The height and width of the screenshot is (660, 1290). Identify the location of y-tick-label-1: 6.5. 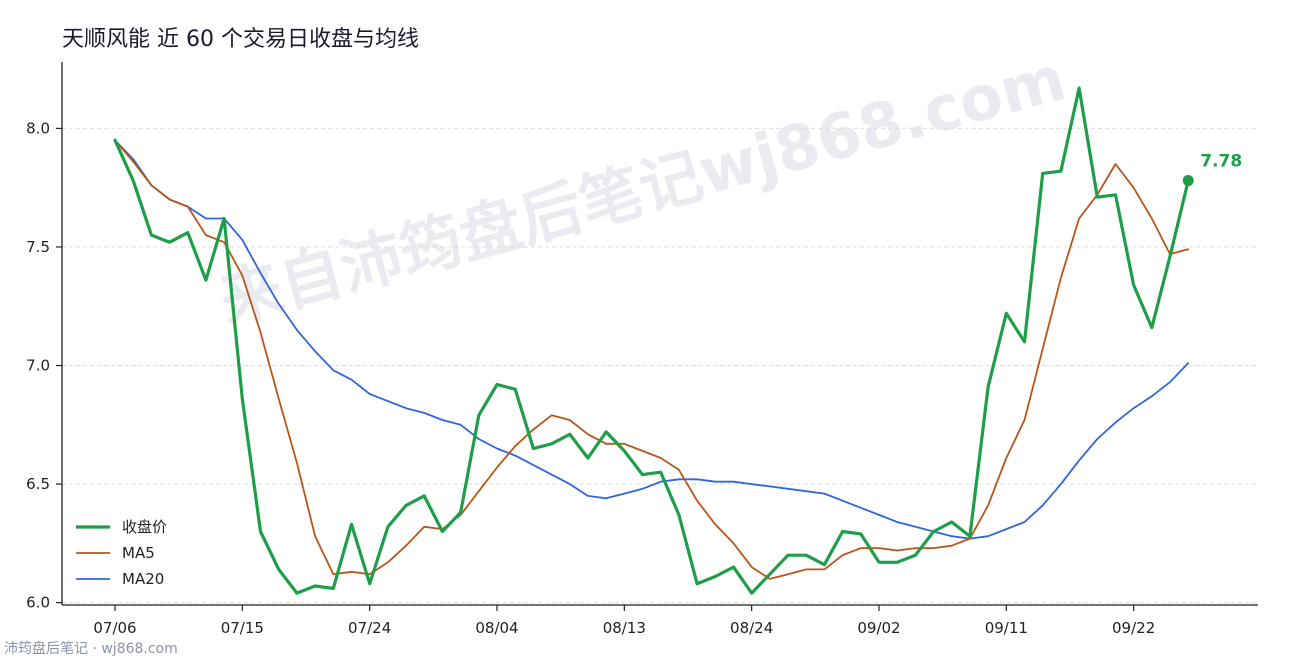
(38, 484).